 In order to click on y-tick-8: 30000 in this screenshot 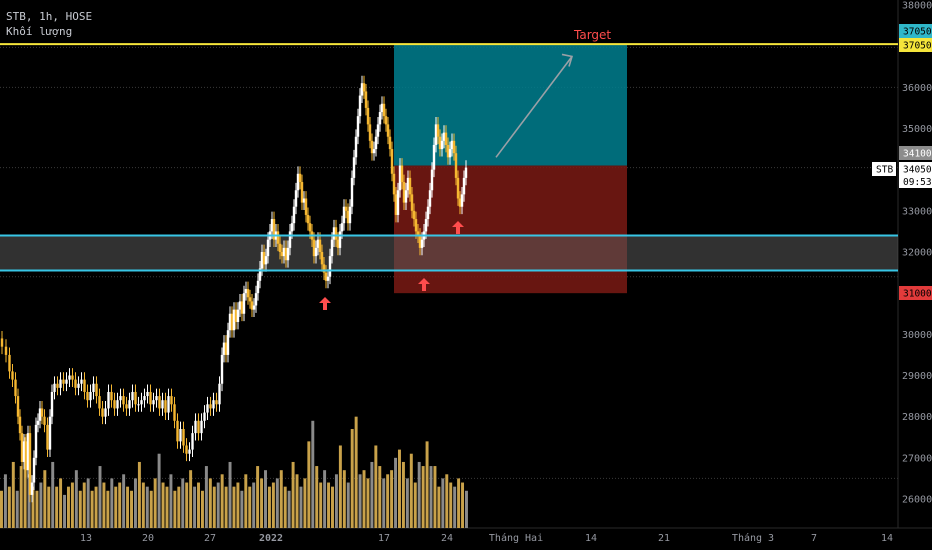, I will do `click(917, 335)`.